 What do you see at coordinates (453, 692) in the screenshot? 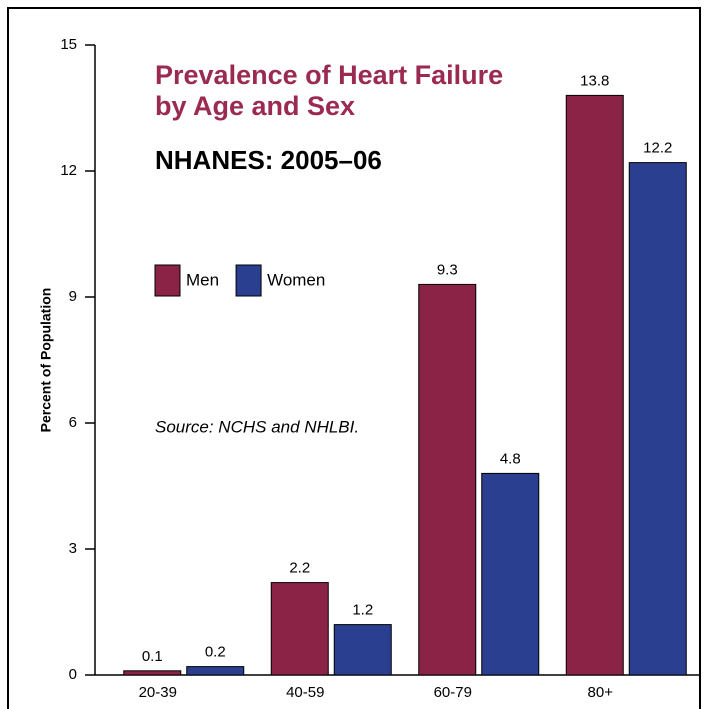
I see `x-tick-label: 60-79` at bounding box center [453, 692].